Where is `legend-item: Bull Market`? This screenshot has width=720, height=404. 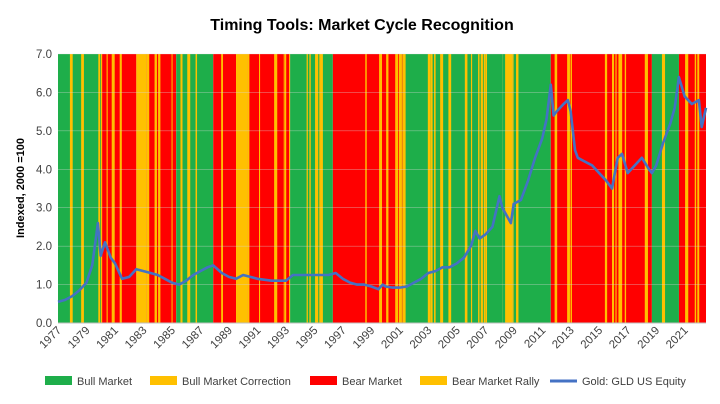 legend-item: Bull Market is located at coordinates (88, 382).